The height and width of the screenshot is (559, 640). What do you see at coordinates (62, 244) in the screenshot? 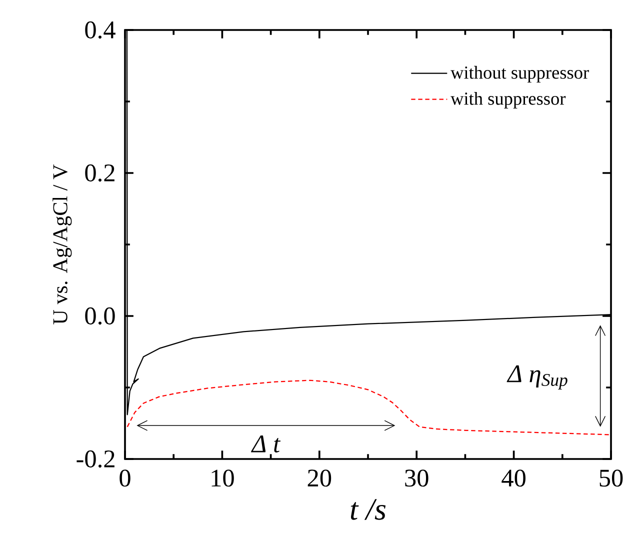
I see `y-axis-title: U vs. Ag/AgCl / V` at bounding box center [62, 244].